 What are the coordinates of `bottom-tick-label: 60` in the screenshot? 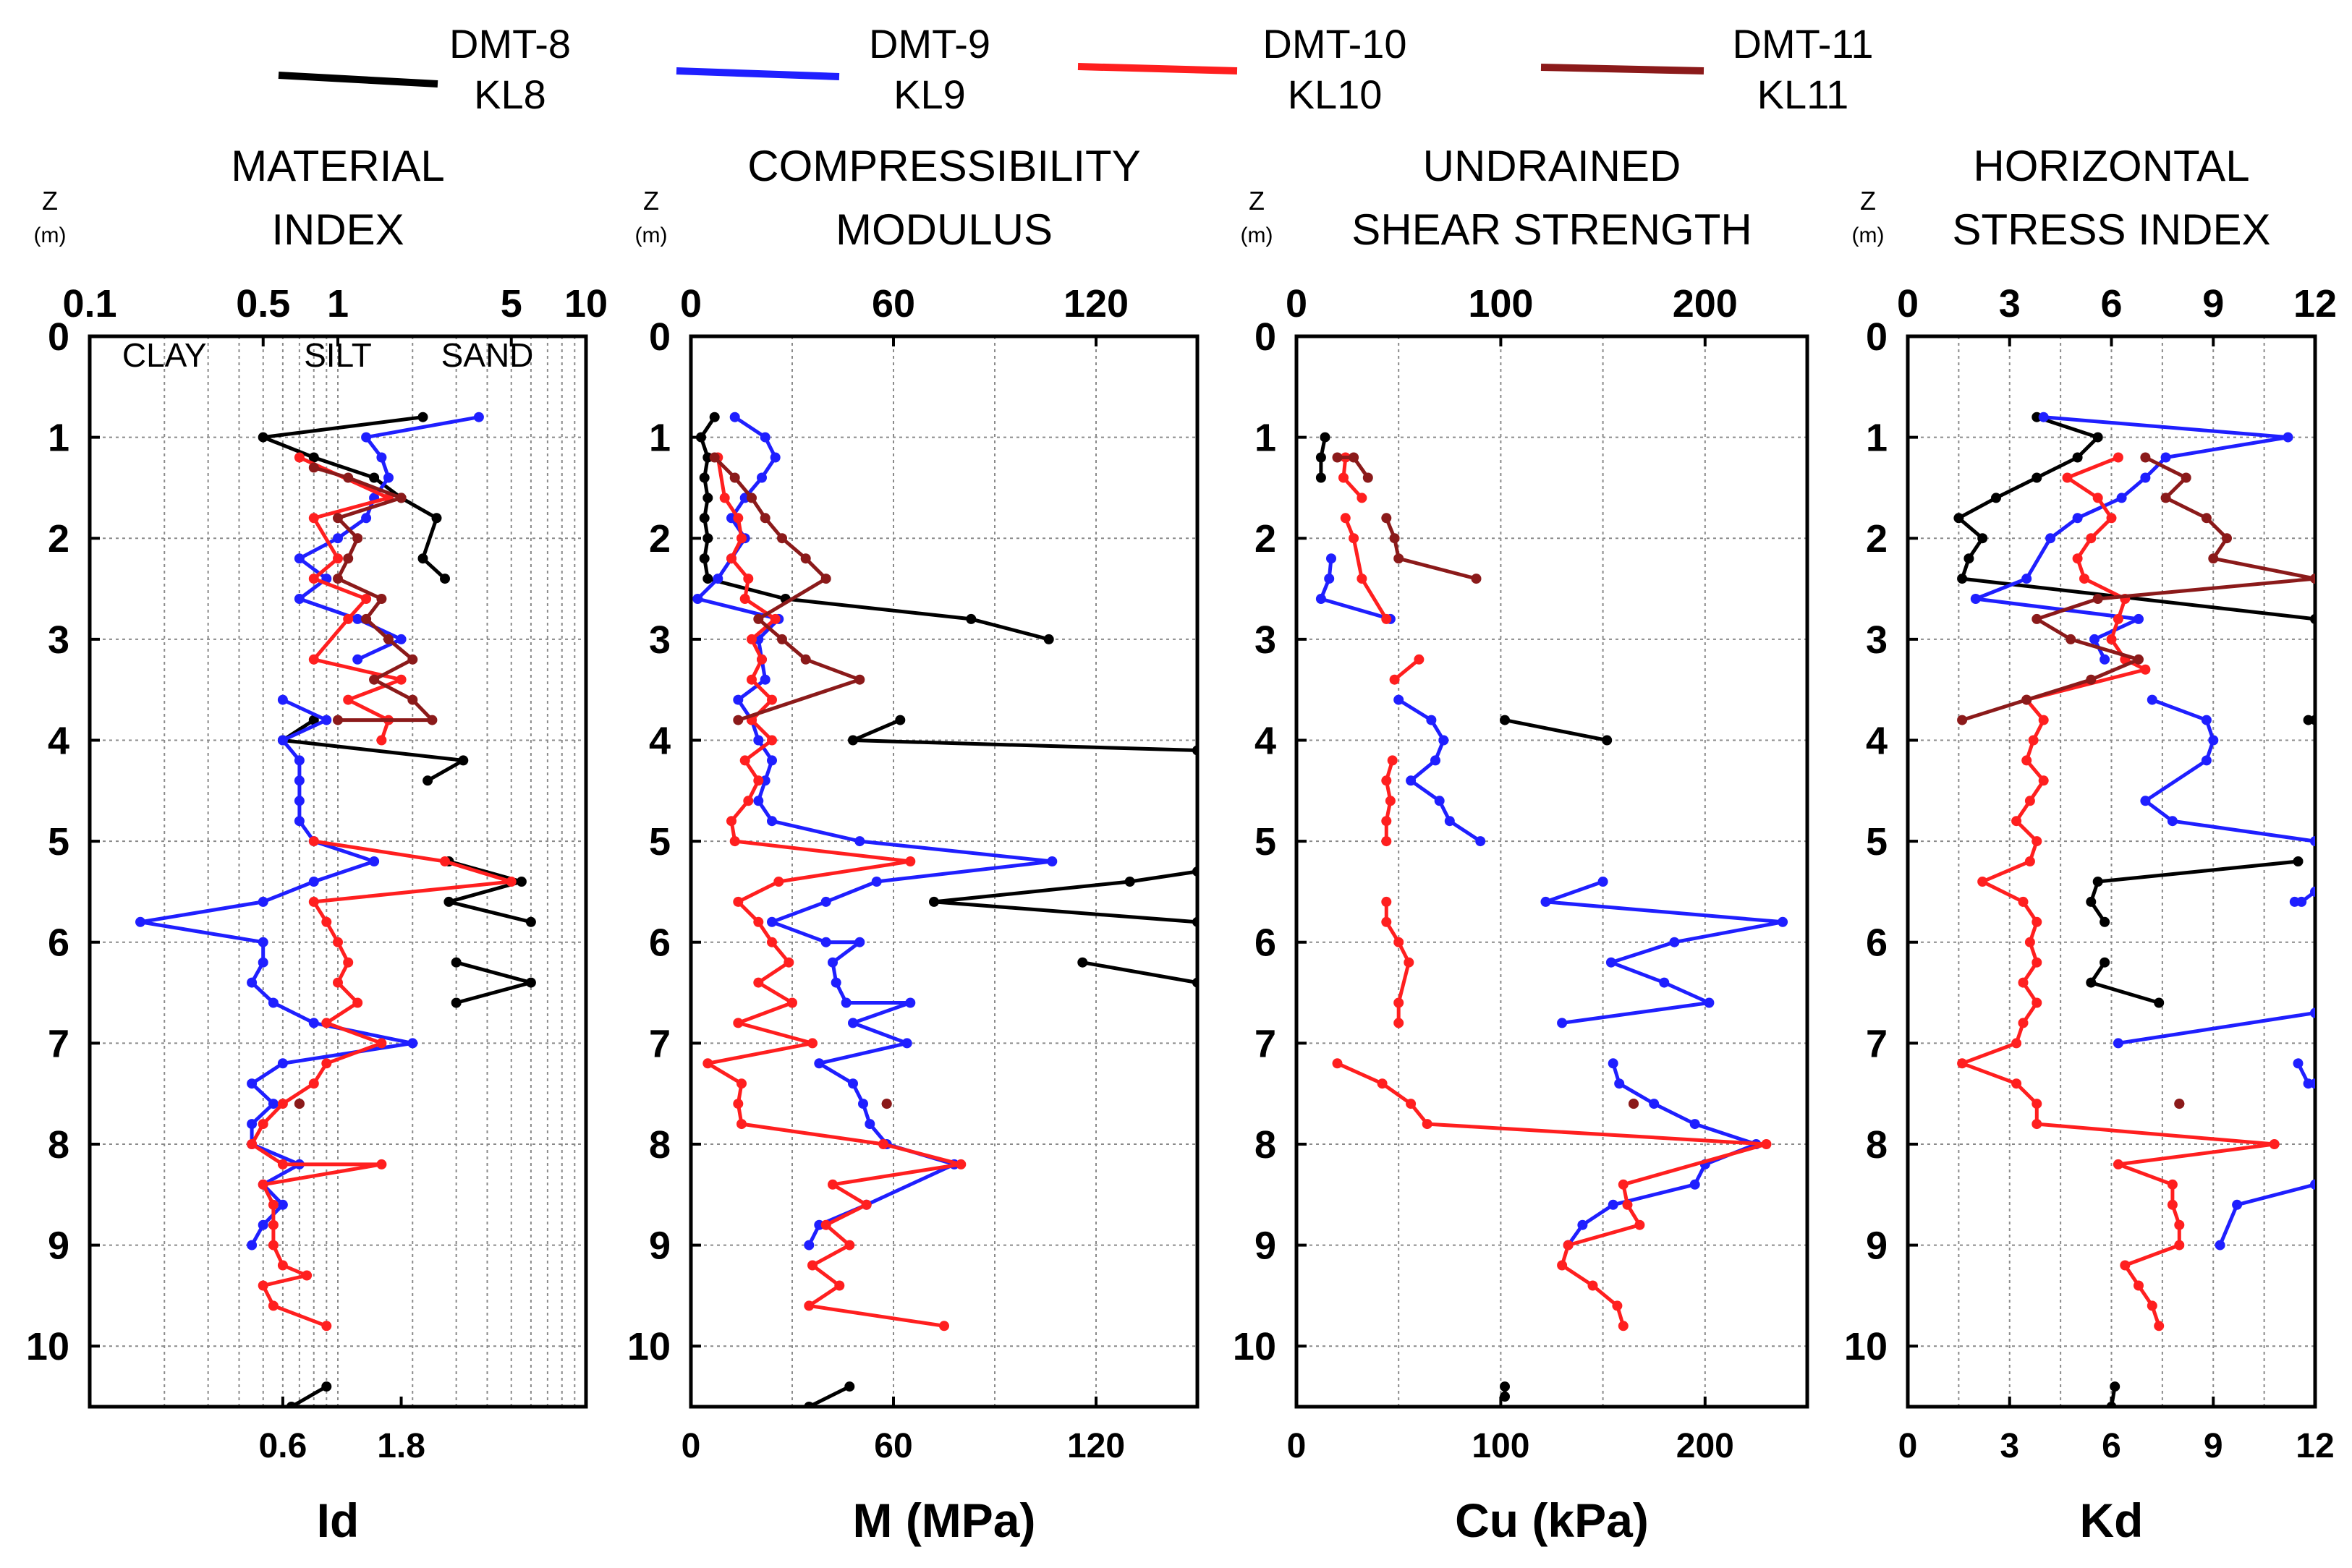 It's located at (893, 1446).